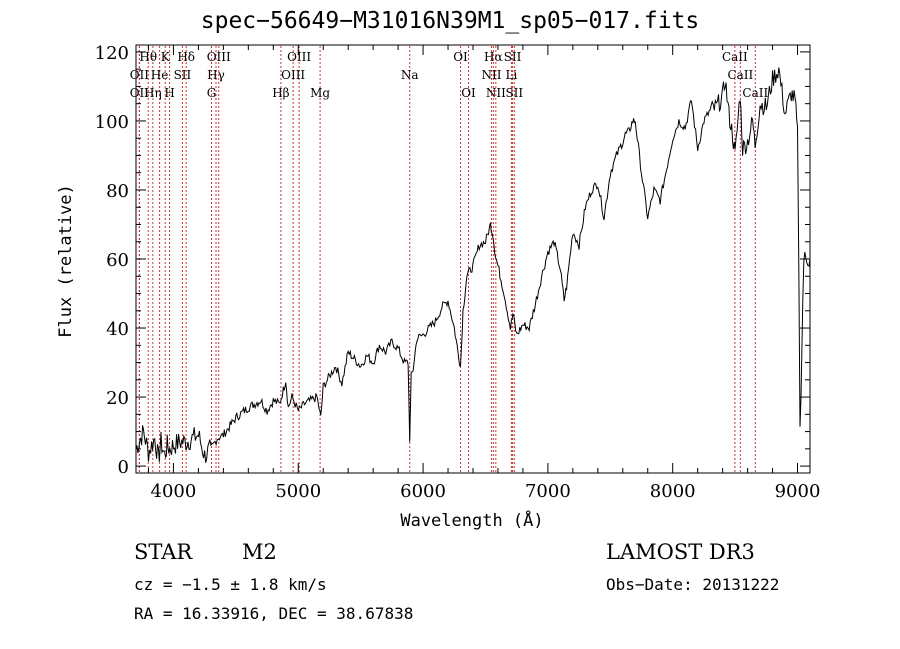 Image resolution: width=900 pixels, height=649 pixels. I want to click on y-tick-label: 80, so click(117, 191).